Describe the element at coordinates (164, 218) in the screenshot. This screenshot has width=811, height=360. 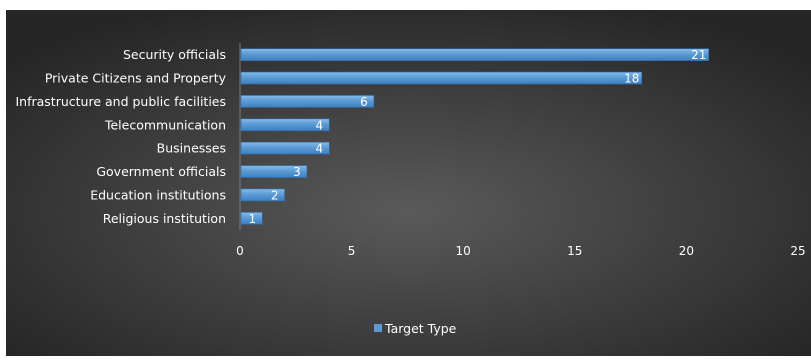
I see `category-label: Religious institution` at that location.